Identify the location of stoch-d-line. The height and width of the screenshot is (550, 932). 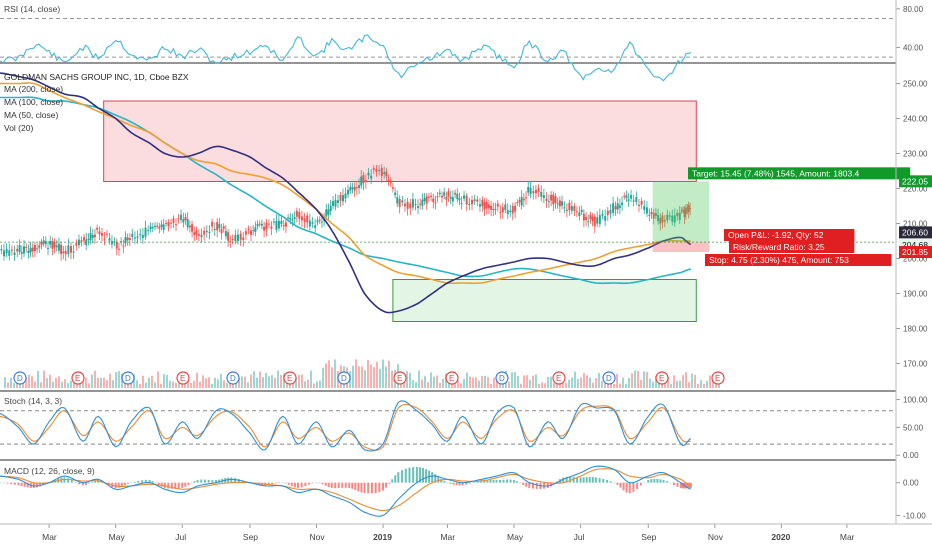
(345, 427).